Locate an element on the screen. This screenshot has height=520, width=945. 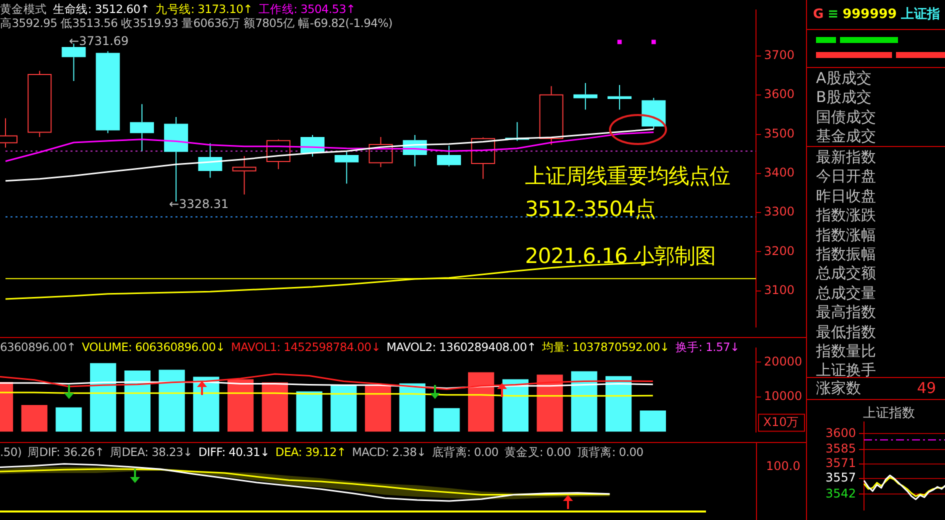
chart-title: 黄金模式 is located at coordinates (23, 9).